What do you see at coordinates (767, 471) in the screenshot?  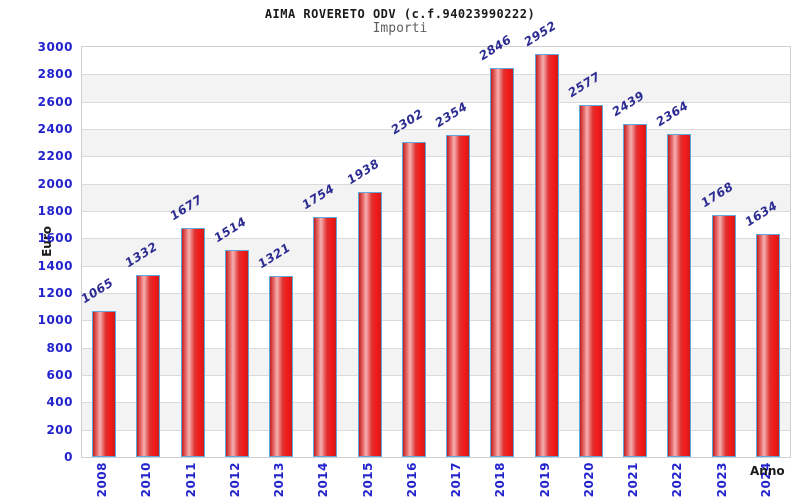 I see `x-axis-title: Anno` at bounding box center [767, 471].